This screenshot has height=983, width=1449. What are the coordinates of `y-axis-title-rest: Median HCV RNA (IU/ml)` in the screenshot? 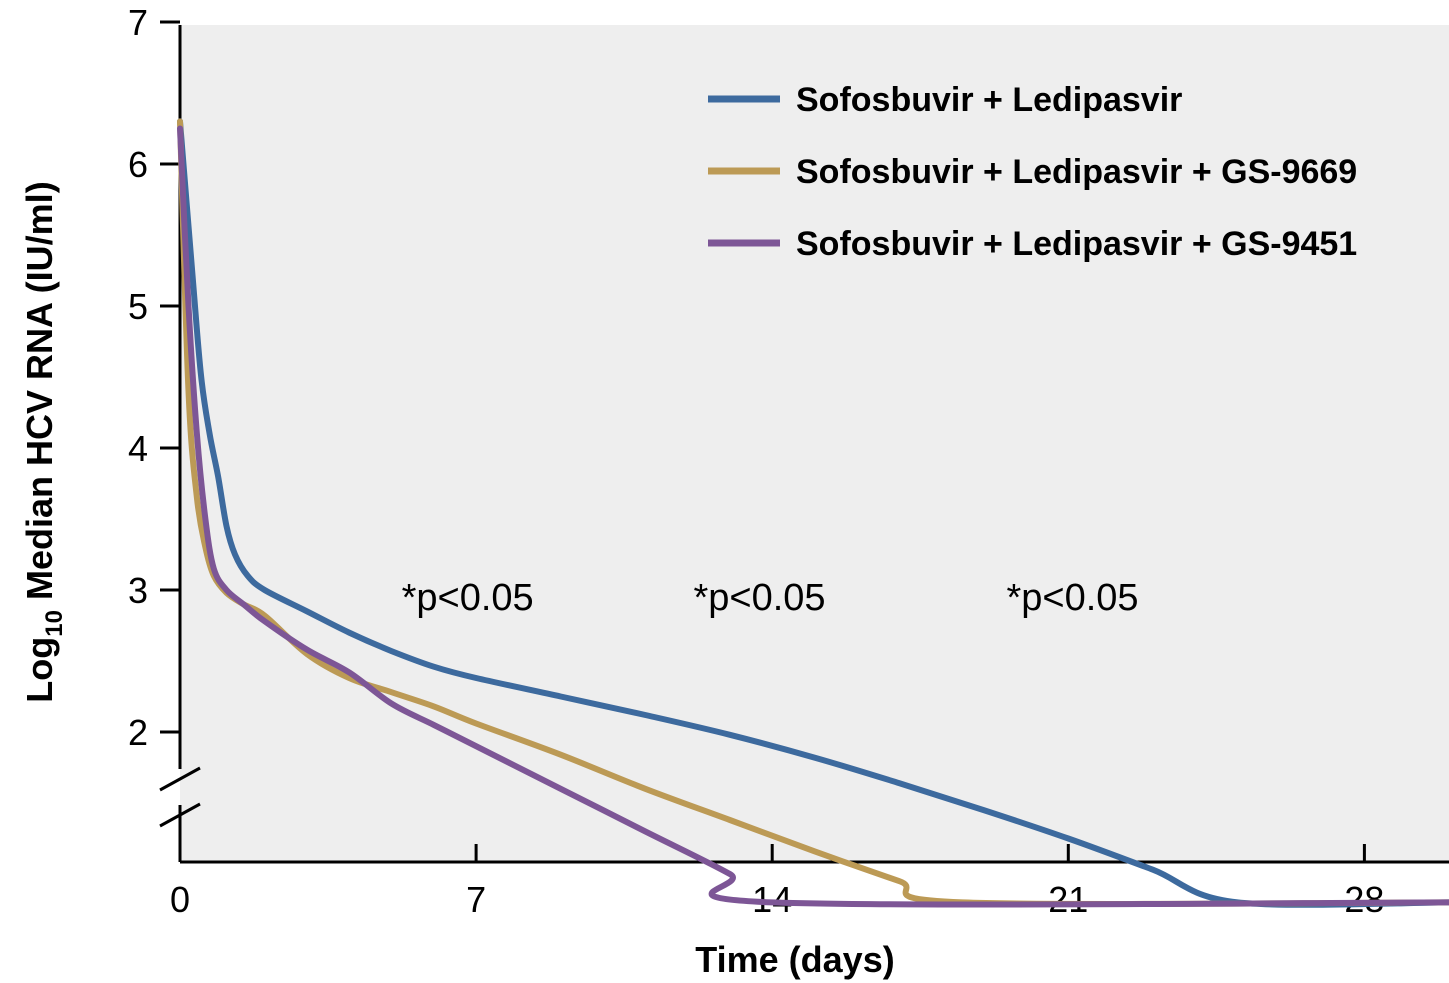 It's located at (39, 395).